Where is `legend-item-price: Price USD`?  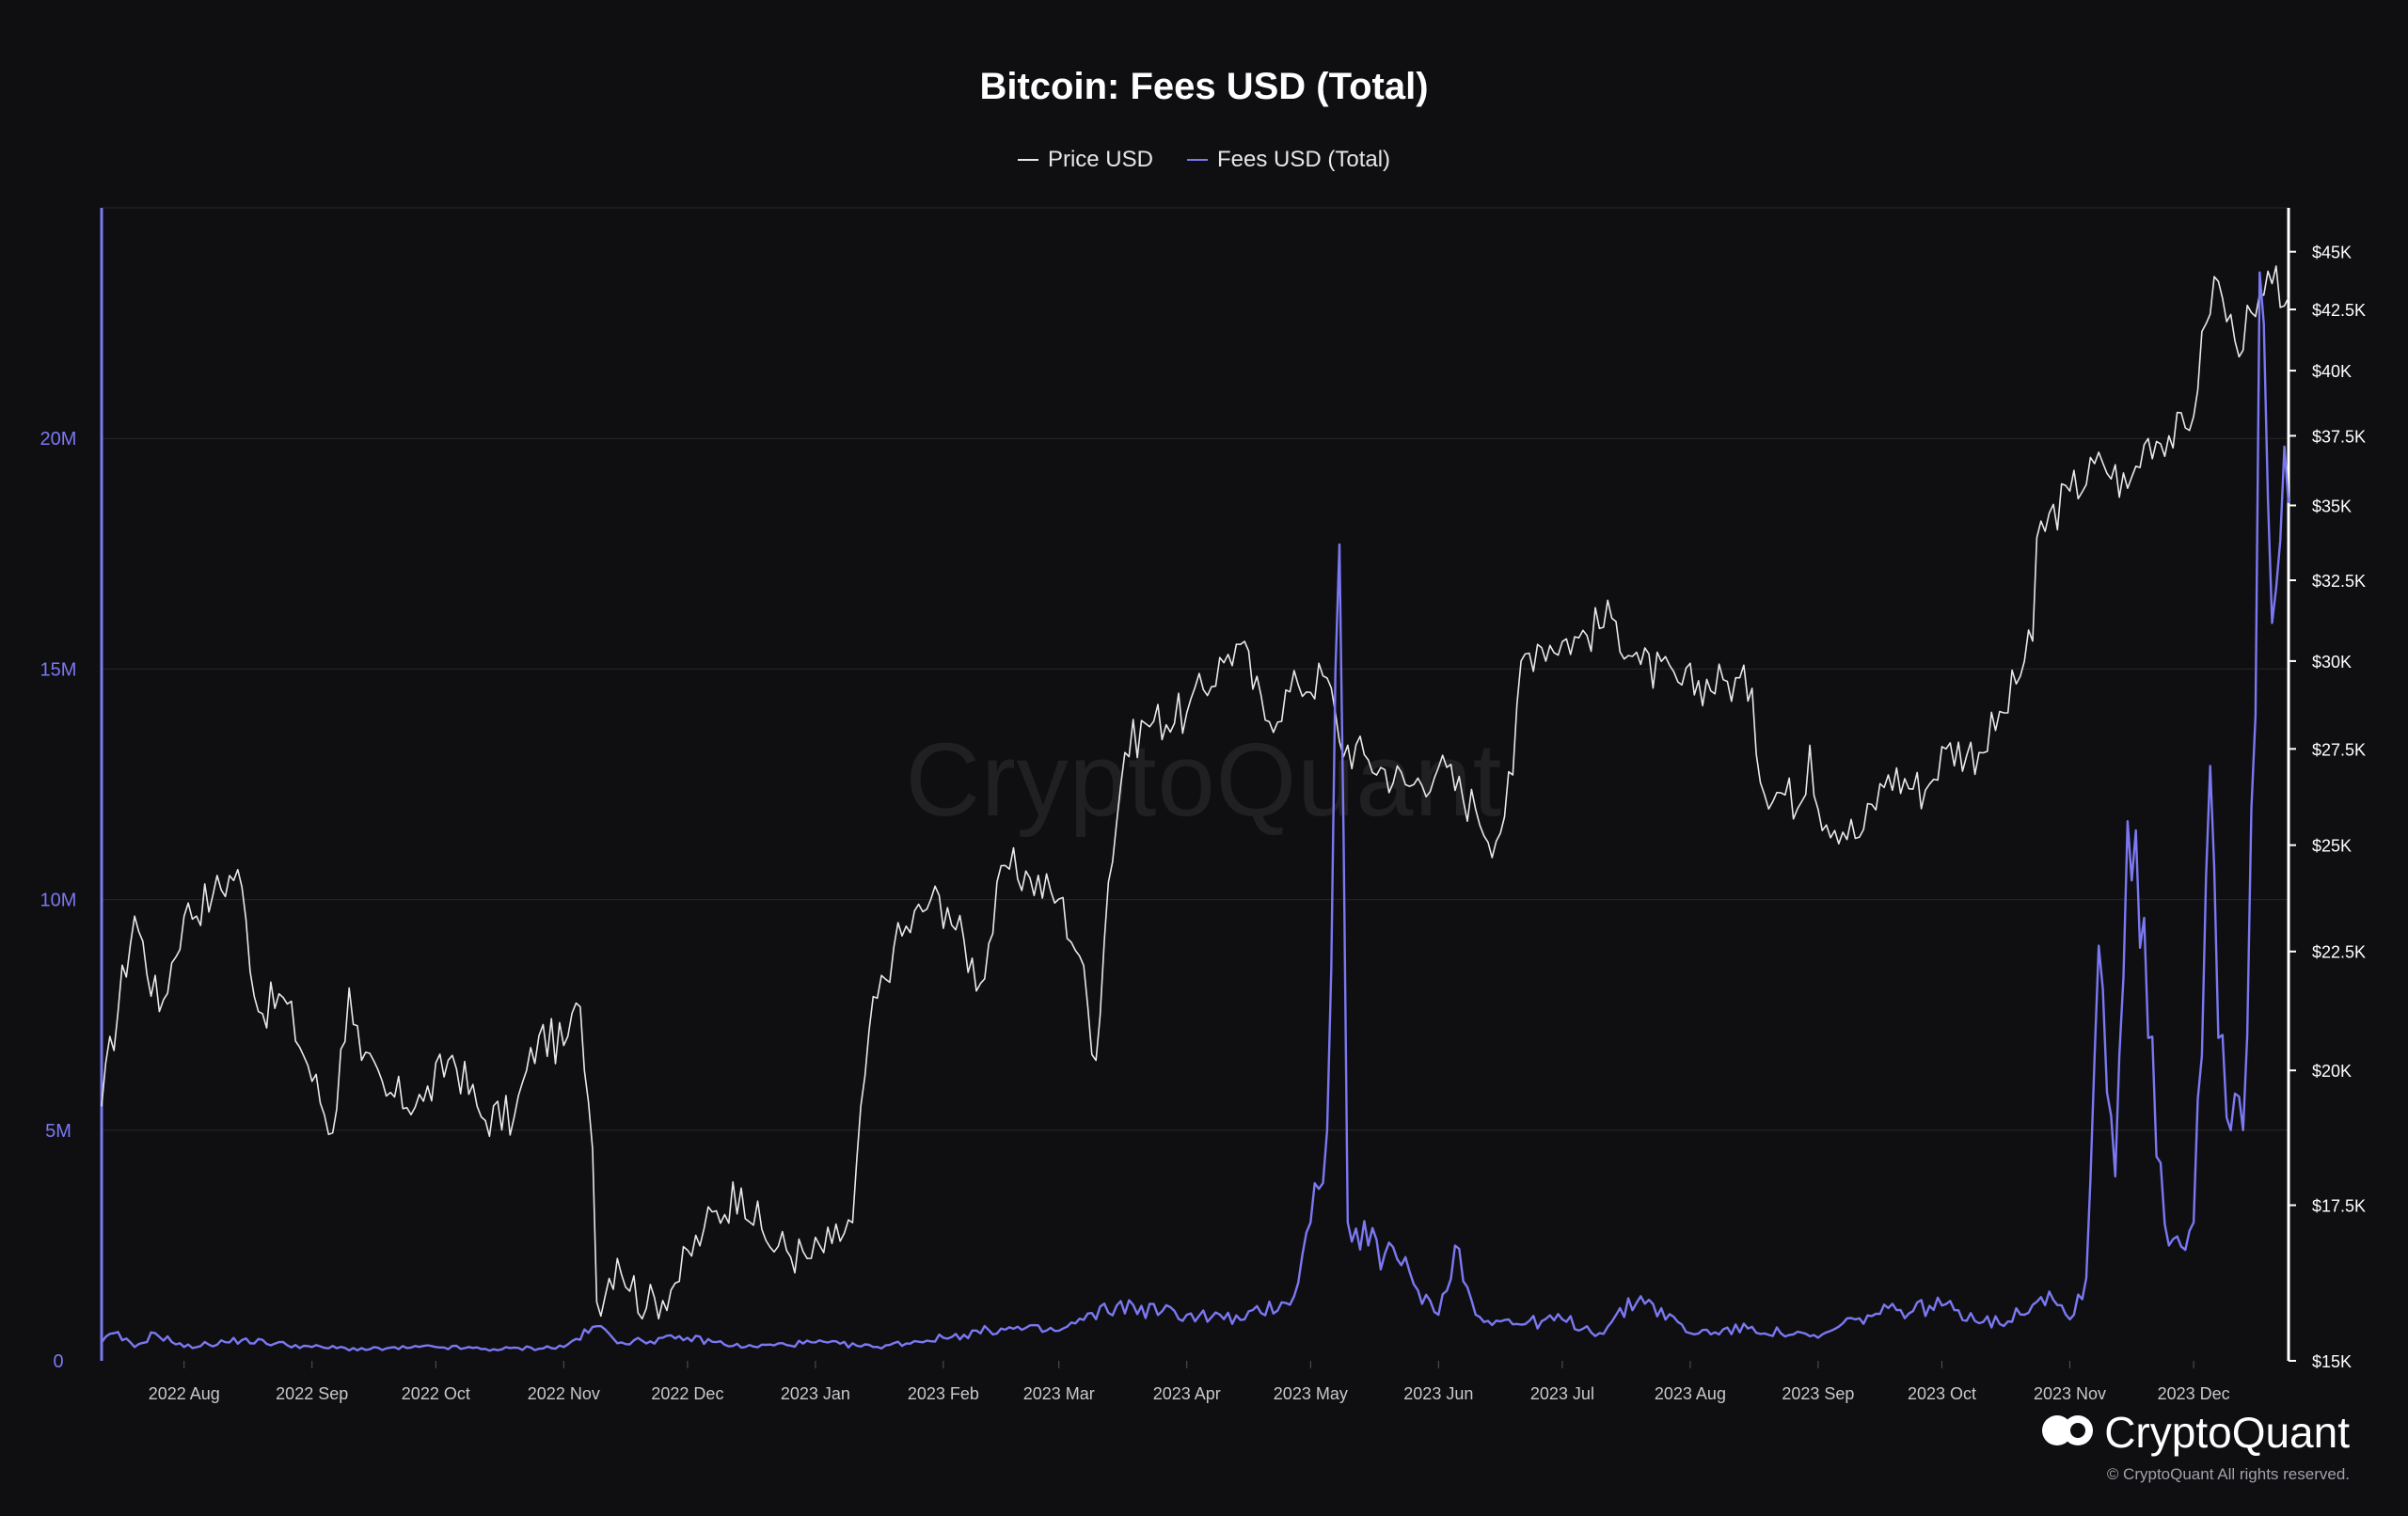
legend-item-price: Price USD is located at coordinates (1085, 160).